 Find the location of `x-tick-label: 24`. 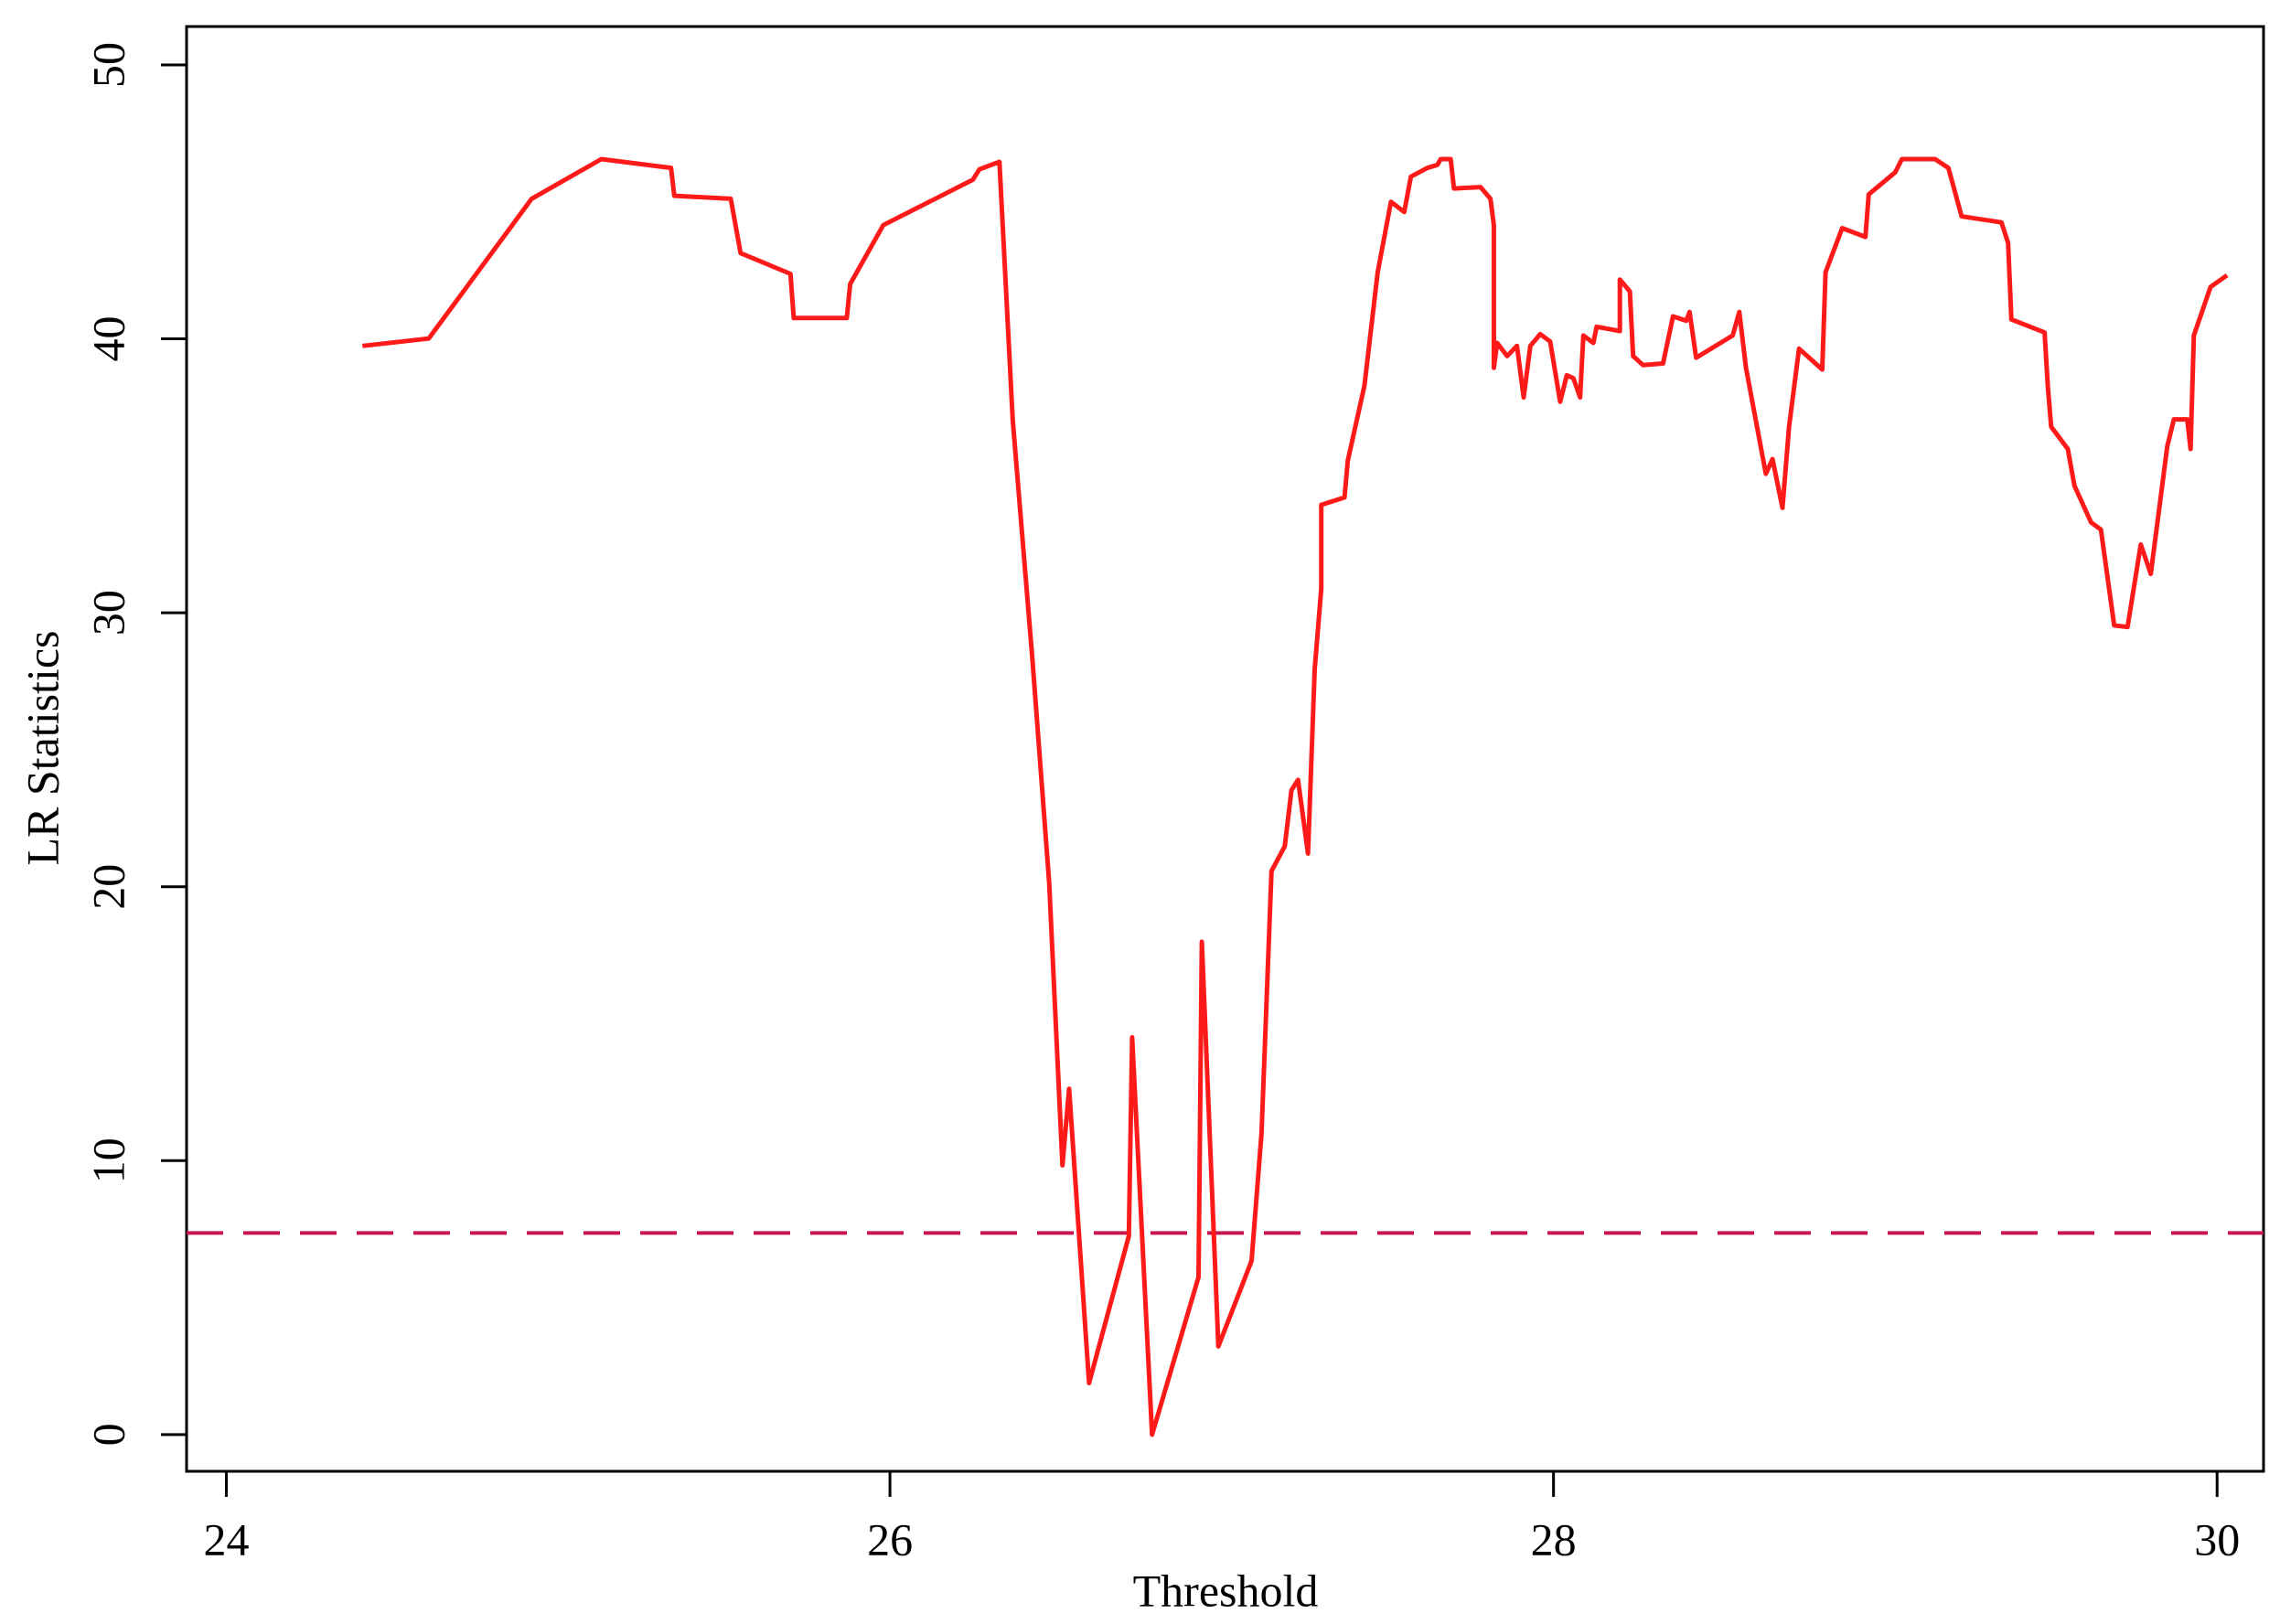

x-tick-label: 24 is located at coordinates (227, 1539).